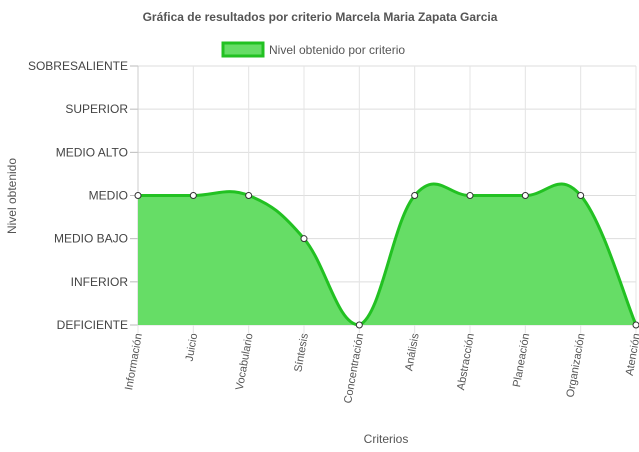 The height and width of the screenshot is (452, 639). Describe the element at coordinates (134, 361) in the screenshot. I see `x-tick-label: Información` at that location.